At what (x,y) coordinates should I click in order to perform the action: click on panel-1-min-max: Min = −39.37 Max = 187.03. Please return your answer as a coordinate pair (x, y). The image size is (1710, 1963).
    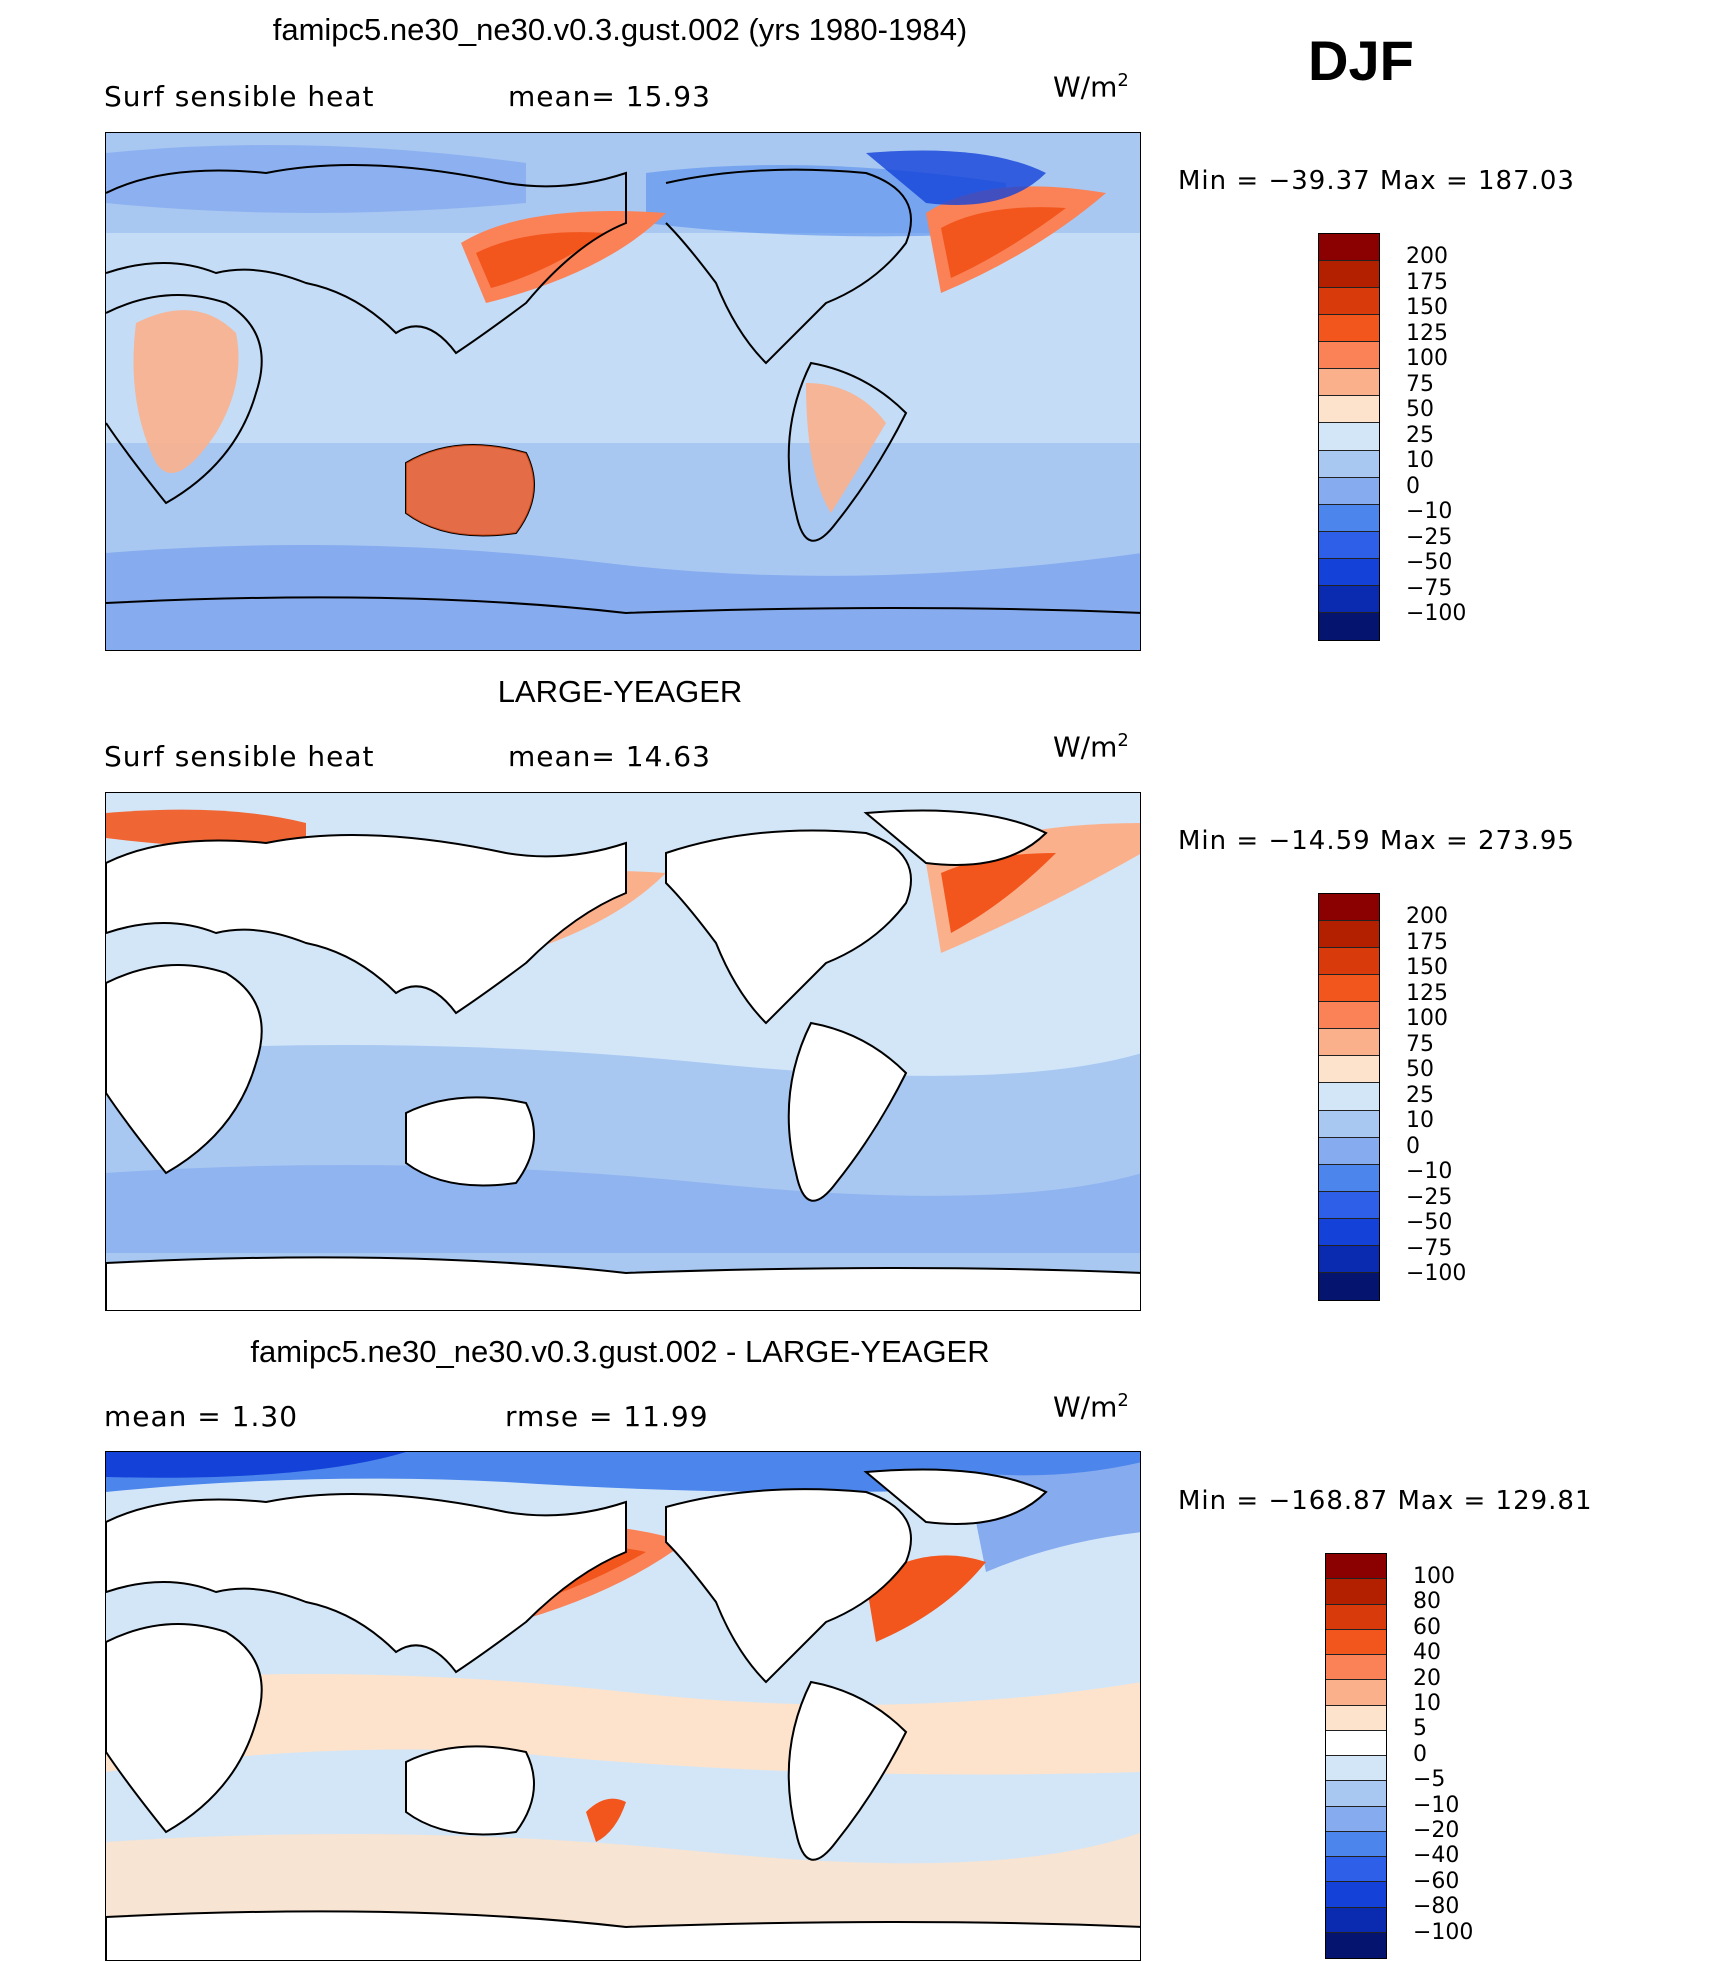
    Looking at the image, I should click on (1376, 181).